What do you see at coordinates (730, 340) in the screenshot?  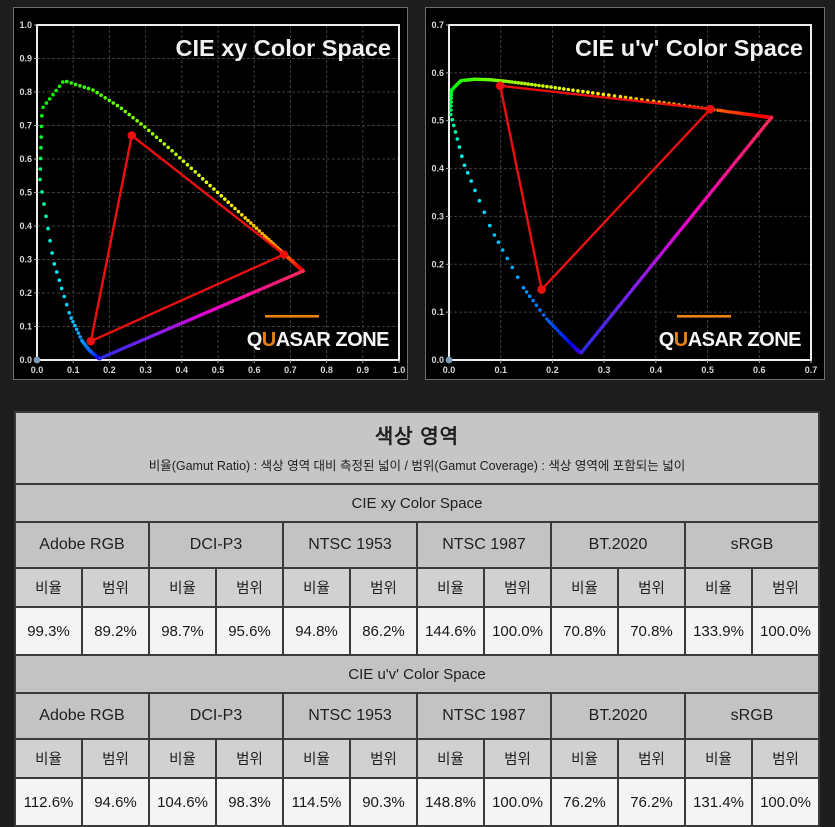 I see `quasar-zone-logo: QUASAR ZONE` at bounding box center [730, 340].